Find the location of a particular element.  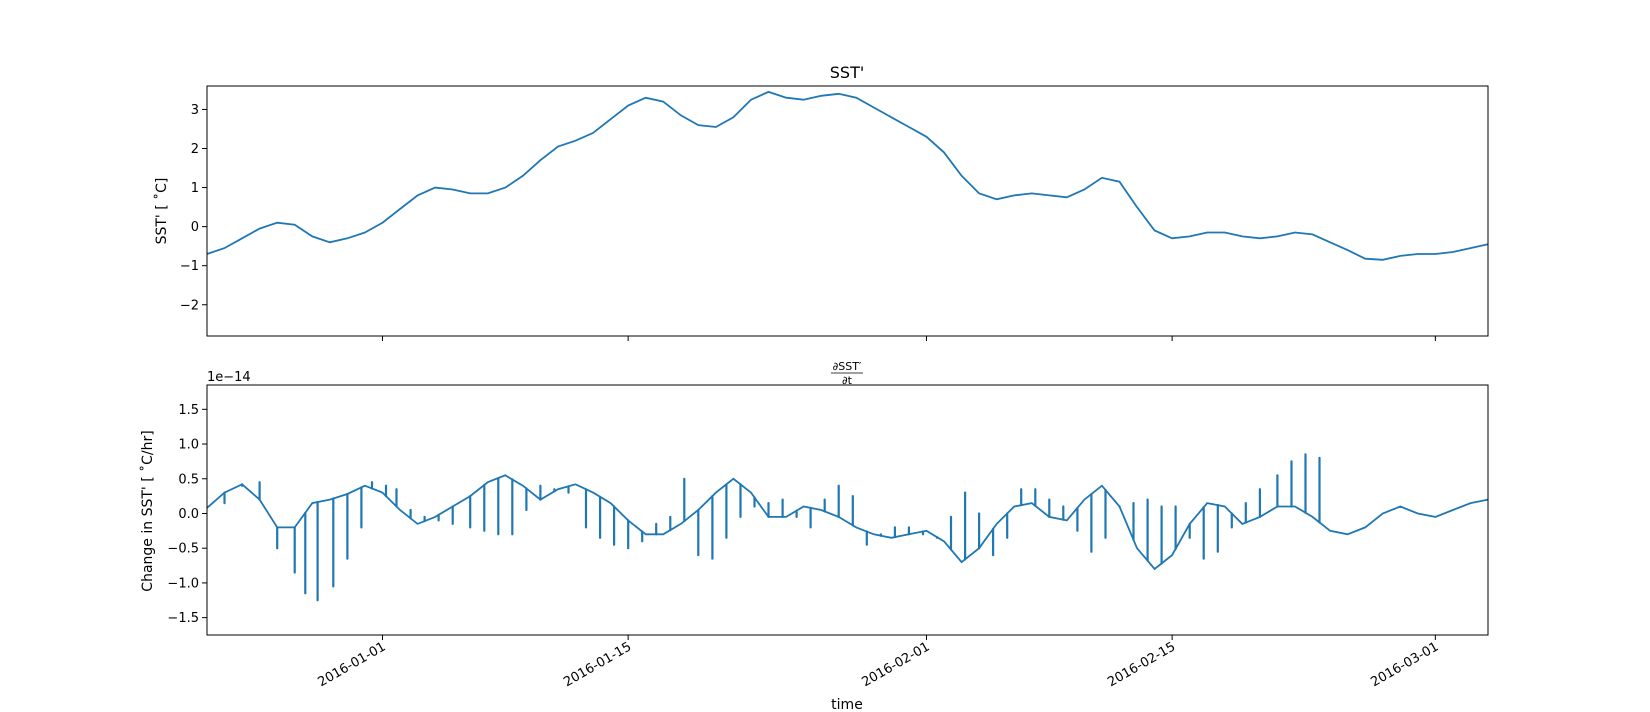

y-tick-label: 1.5 is located at coordinates (188, 410).